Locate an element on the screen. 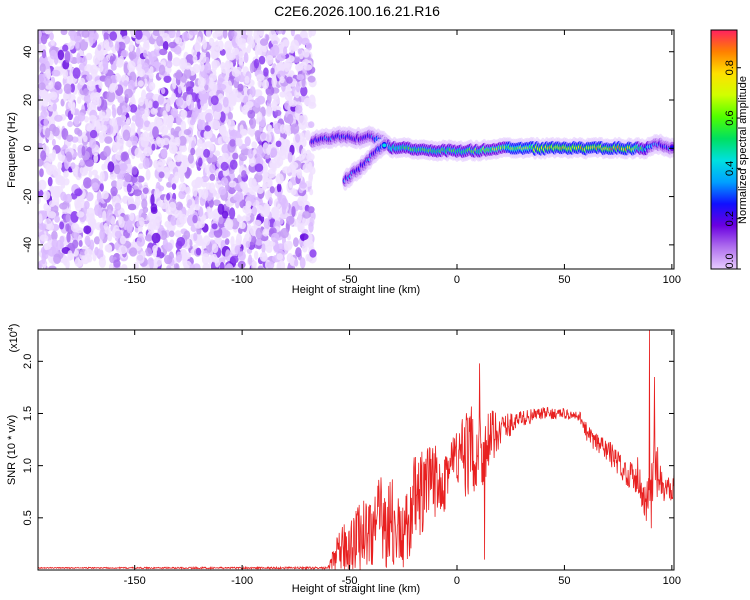 This screenshot has width=750, height=600. snr-y-label: SNR (10 * v/v) is located at coordinates (12, 450).